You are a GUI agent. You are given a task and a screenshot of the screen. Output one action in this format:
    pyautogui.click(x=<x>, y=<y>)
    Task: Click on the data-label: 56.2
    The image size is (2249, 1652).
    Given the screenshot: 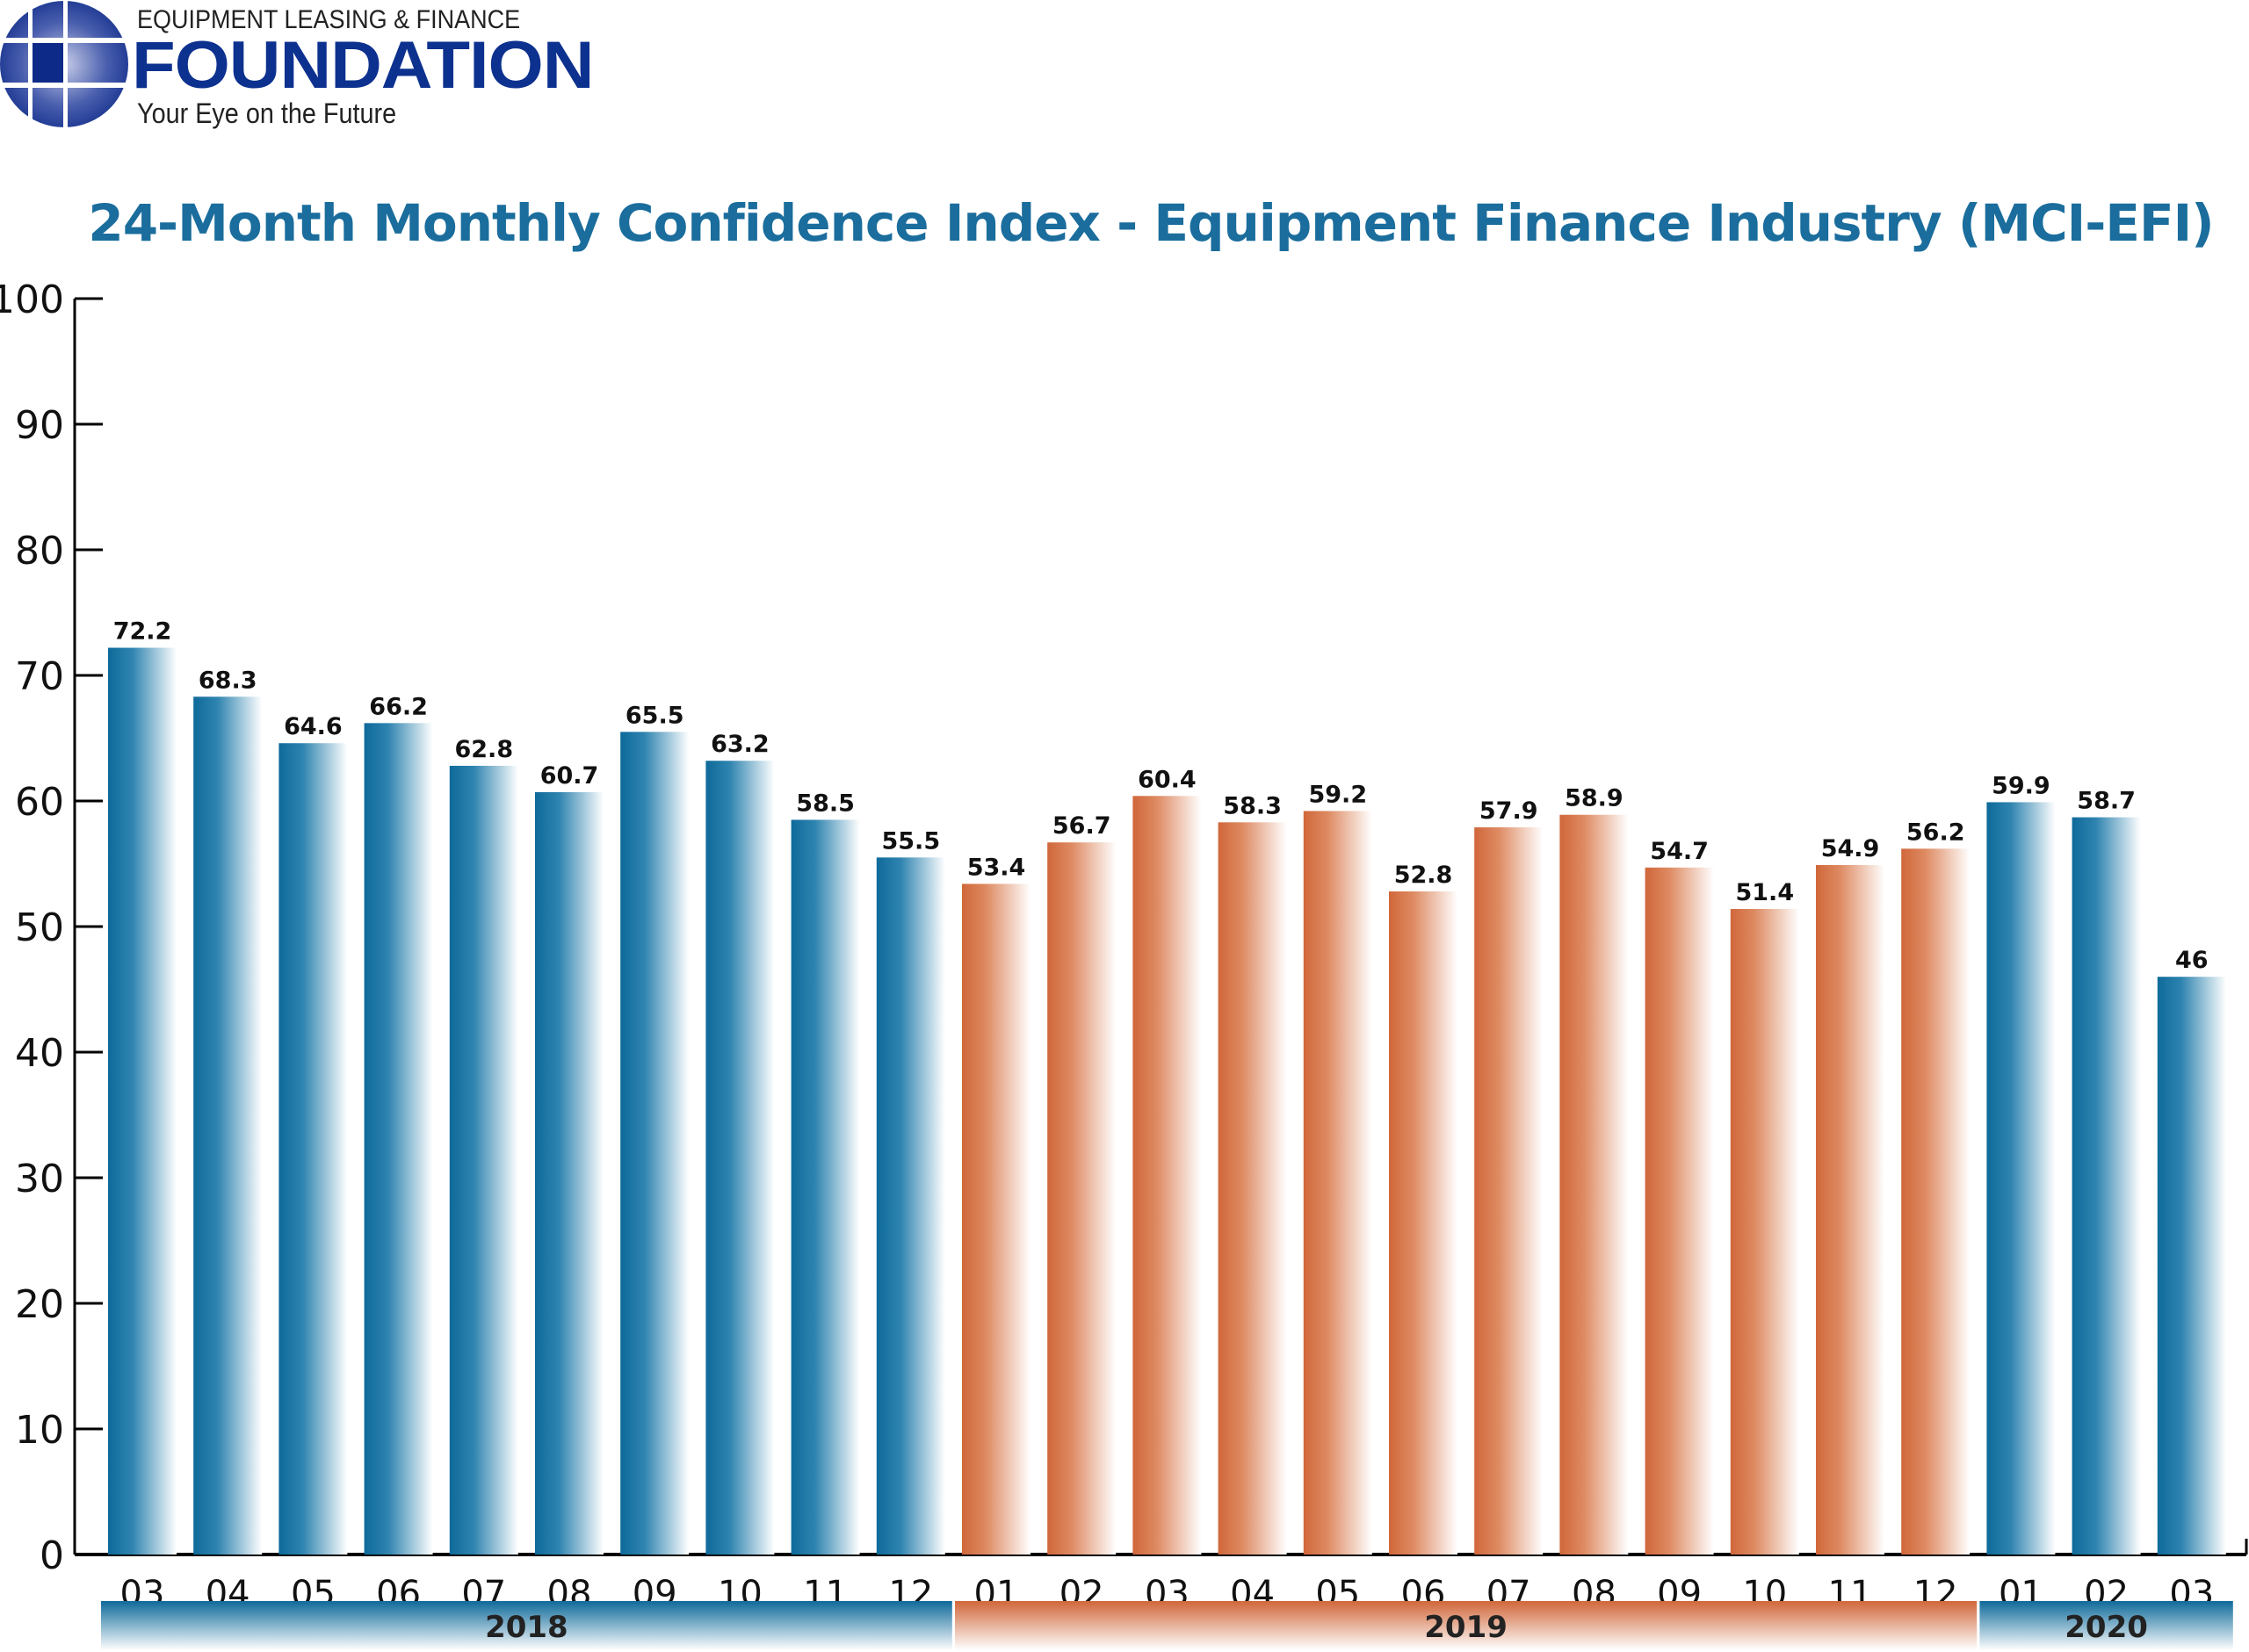 What is the action you would take?
    pyautogui.click(x=1935, y=832)
    